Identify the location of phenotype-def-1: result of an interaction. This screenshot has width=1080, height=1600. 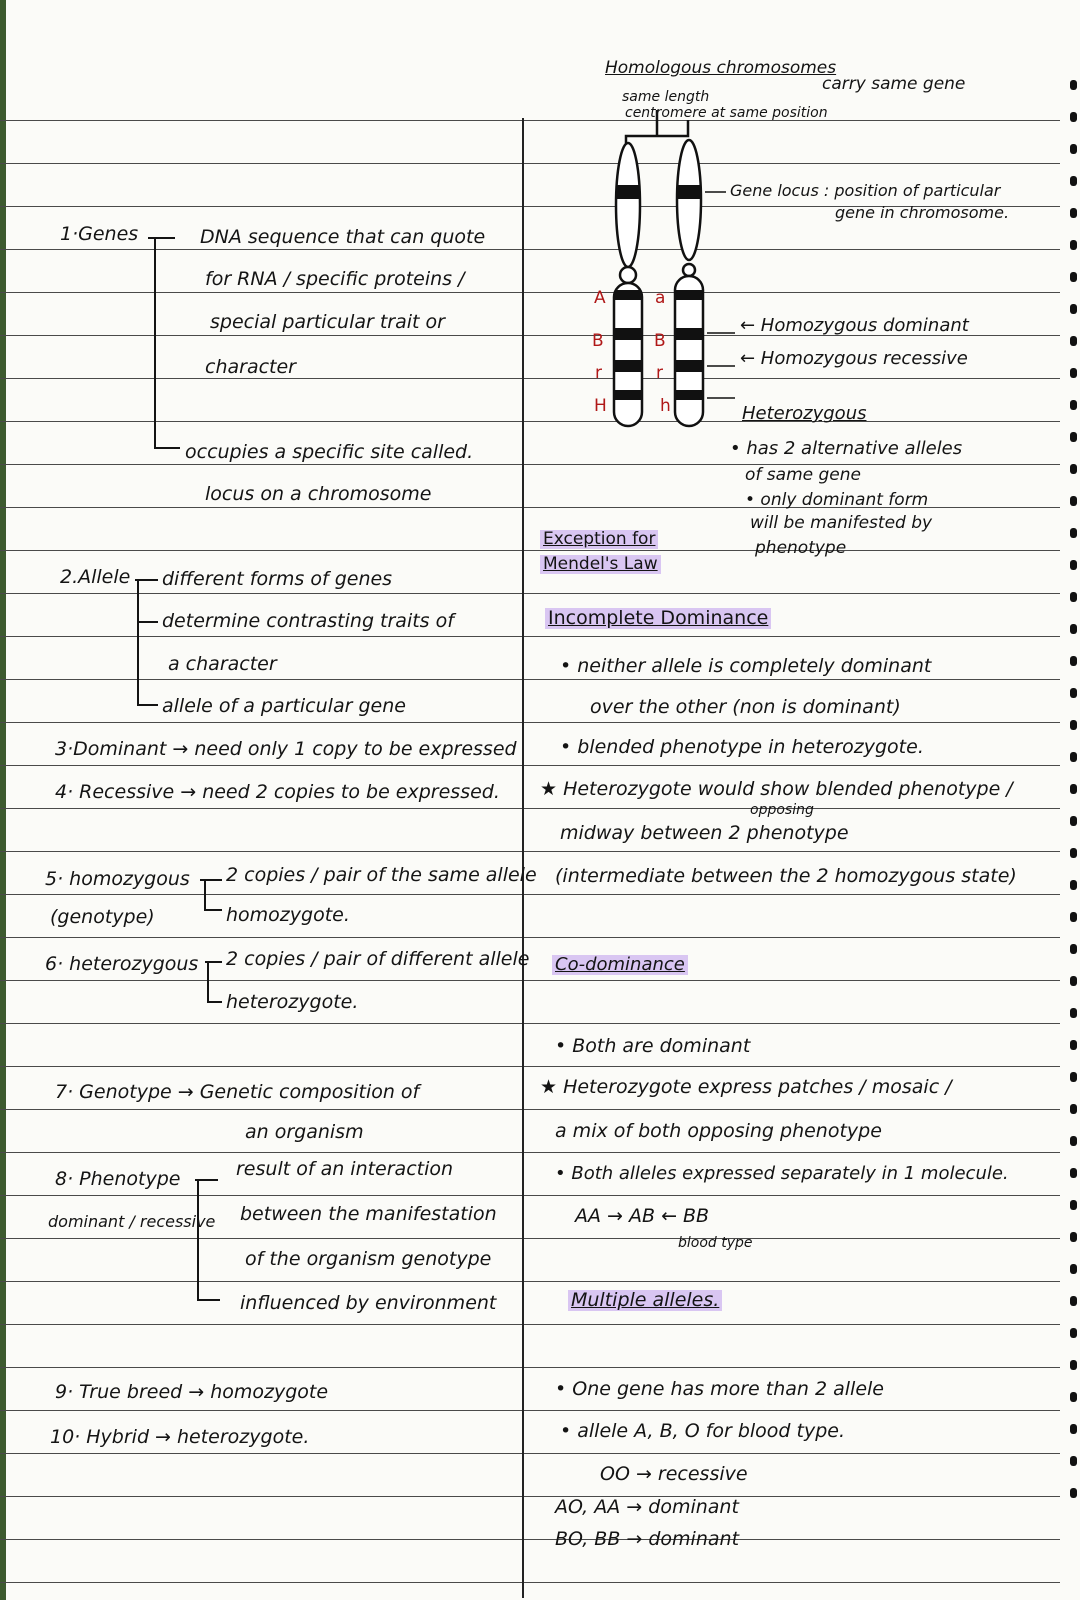
(345, 1169).